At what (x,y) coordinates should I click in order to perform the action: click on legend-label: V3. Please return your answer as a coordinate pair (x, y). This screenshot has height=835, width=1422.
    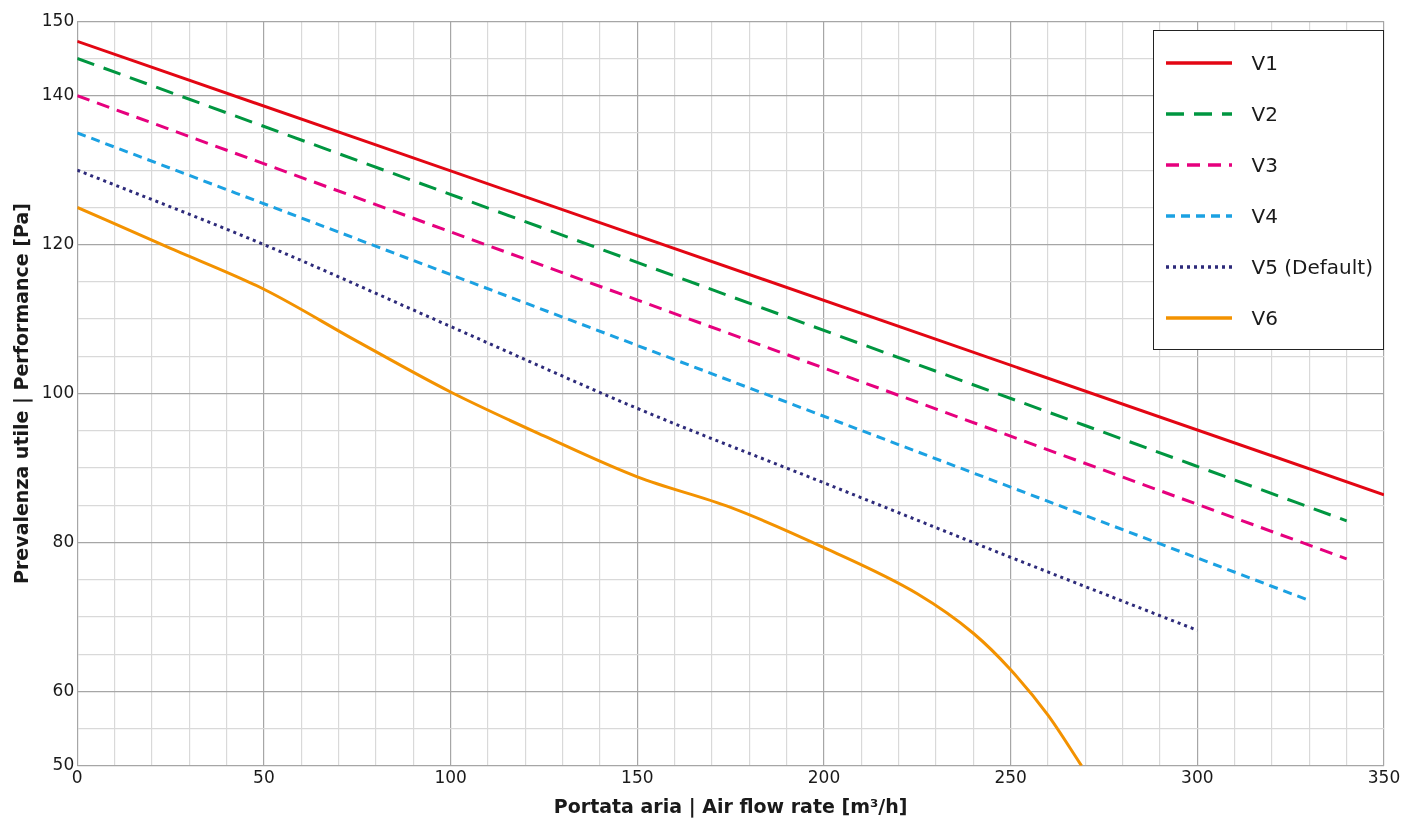
    Looking at the image, I should click on (1264, 164).